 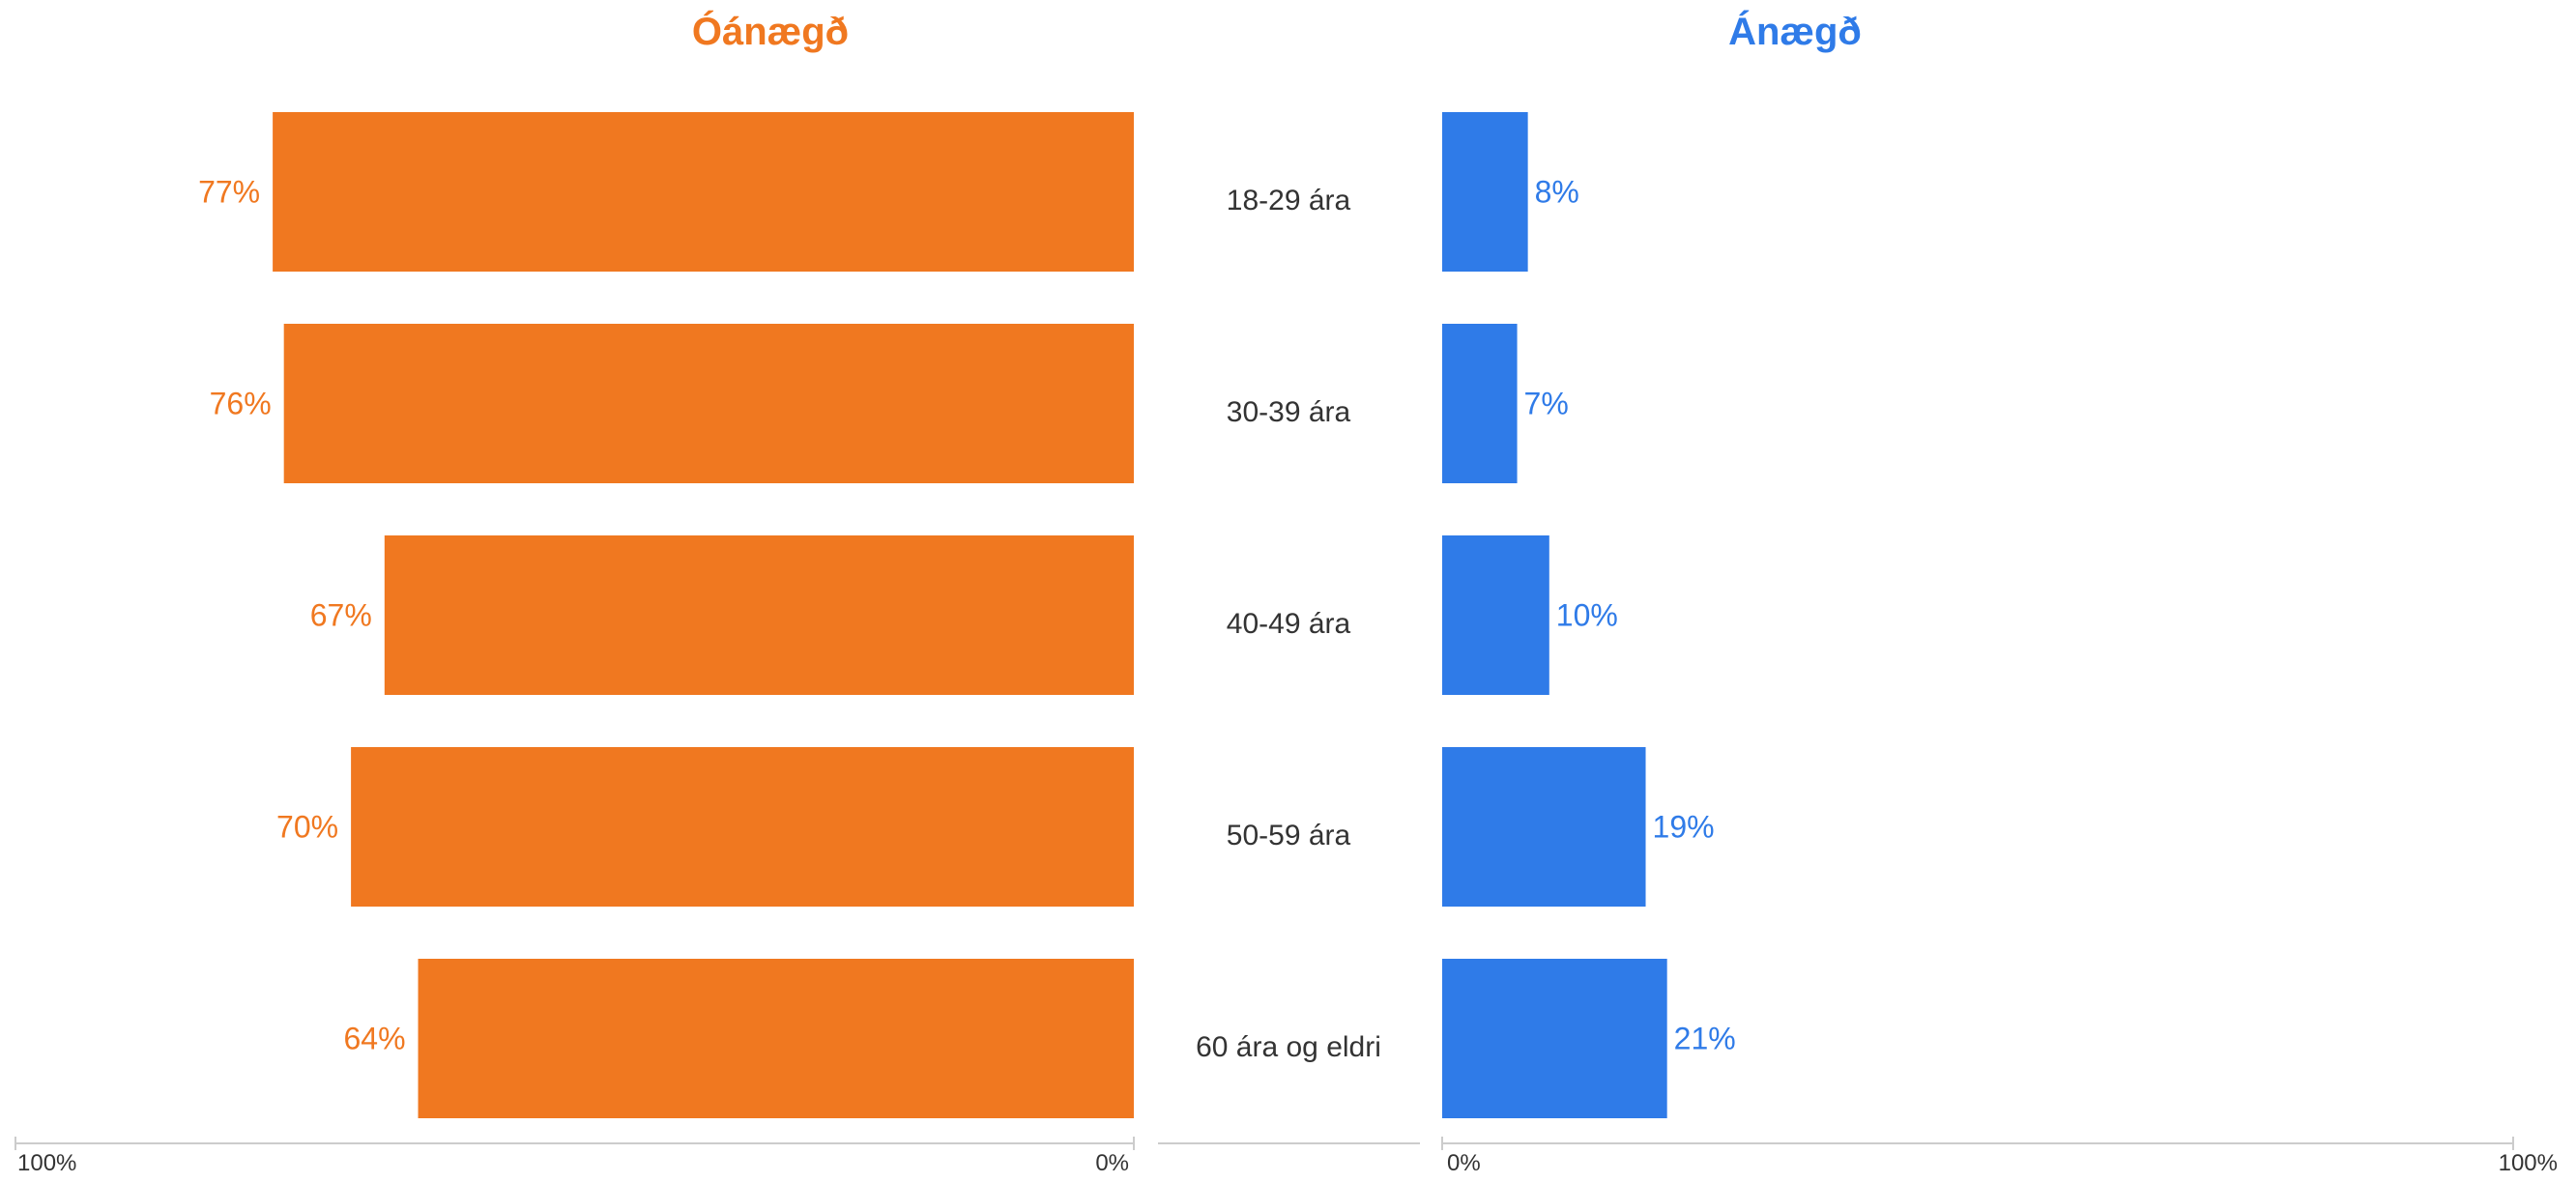 What do you see at coordinates (1705, 1039) in the screenshot?
I see `right-bar-value-label: 21%` at bounding box center [1705, 1039].